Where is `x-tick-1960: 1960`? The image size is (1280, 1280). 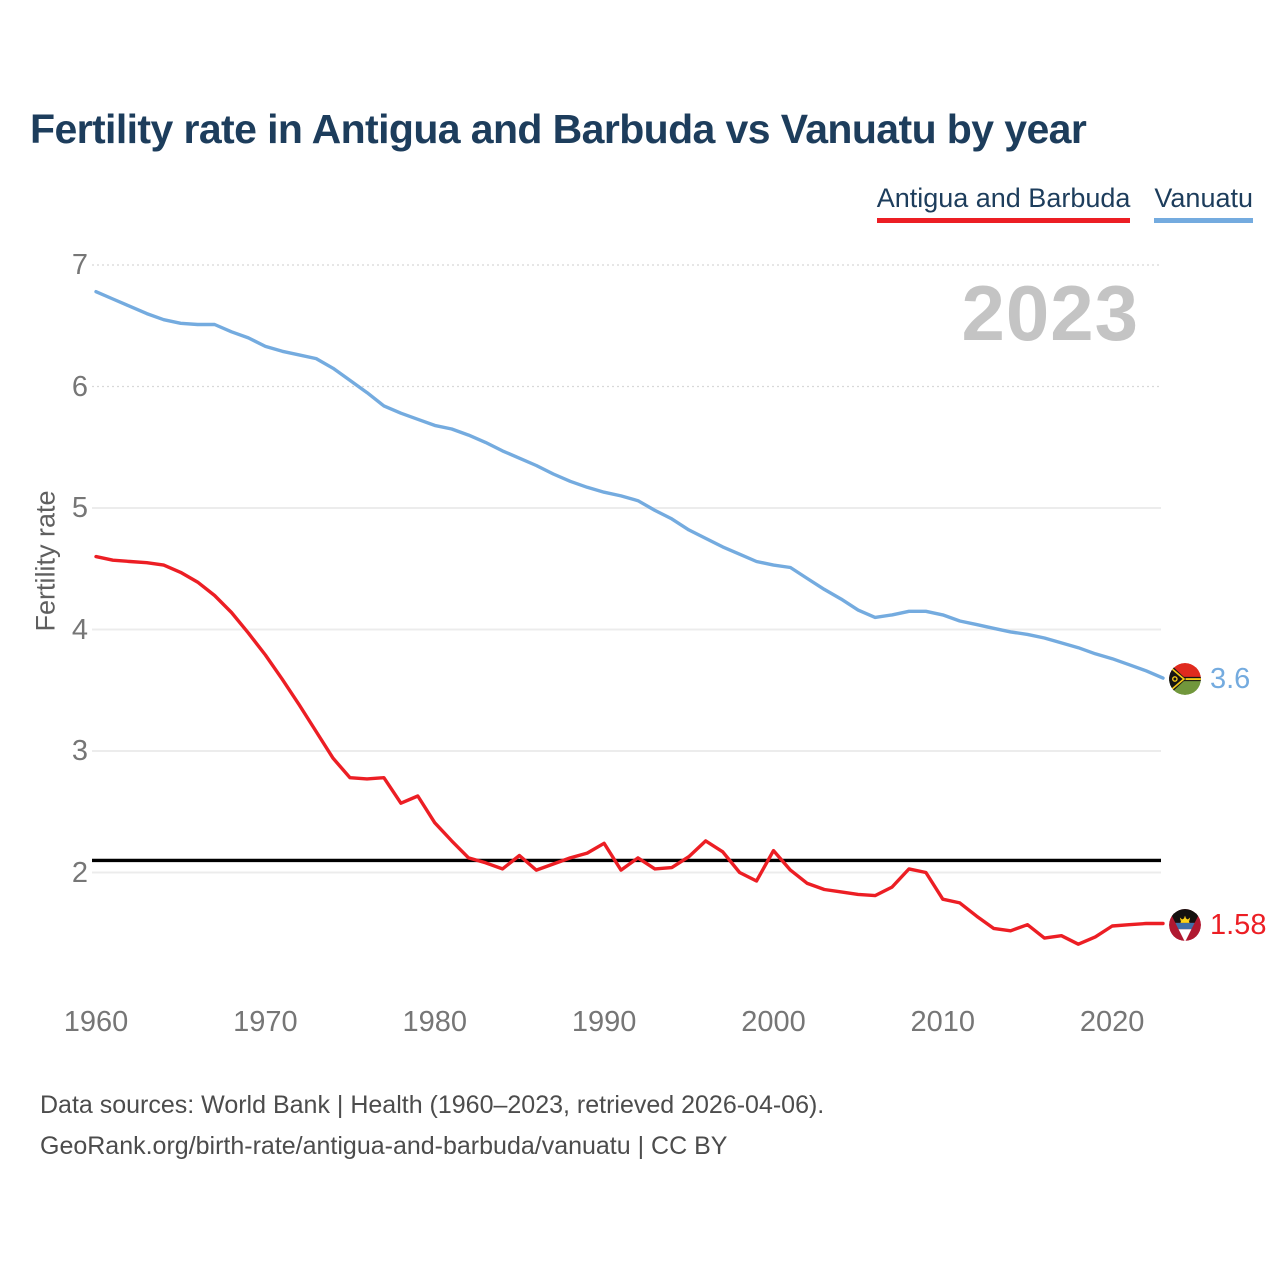
x-tick-1960: 1960 is located at coordinates (96, 1022).